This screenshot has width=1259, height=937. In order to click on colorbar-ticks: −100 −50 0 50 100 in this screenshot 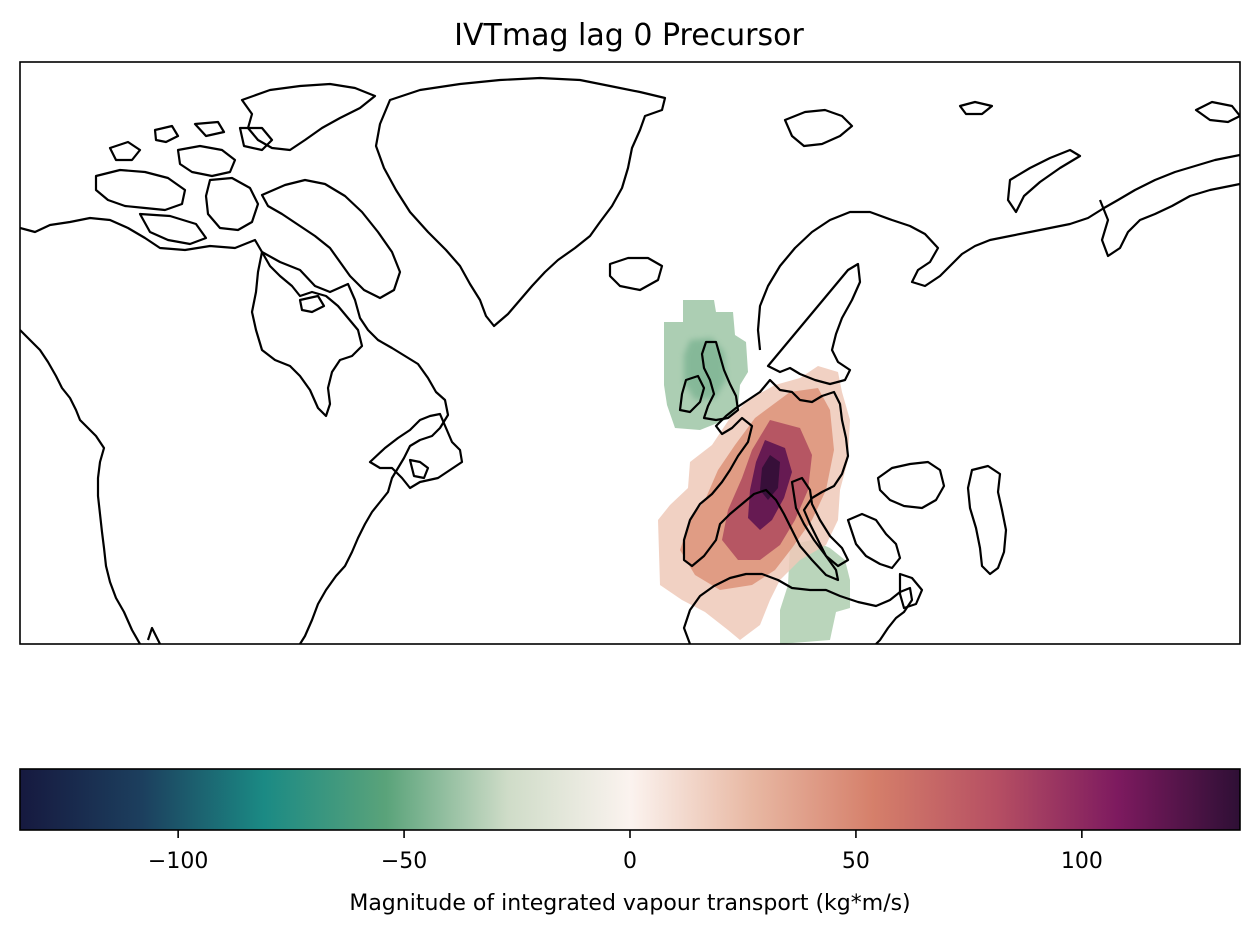, I will do `click(625, 852)`.